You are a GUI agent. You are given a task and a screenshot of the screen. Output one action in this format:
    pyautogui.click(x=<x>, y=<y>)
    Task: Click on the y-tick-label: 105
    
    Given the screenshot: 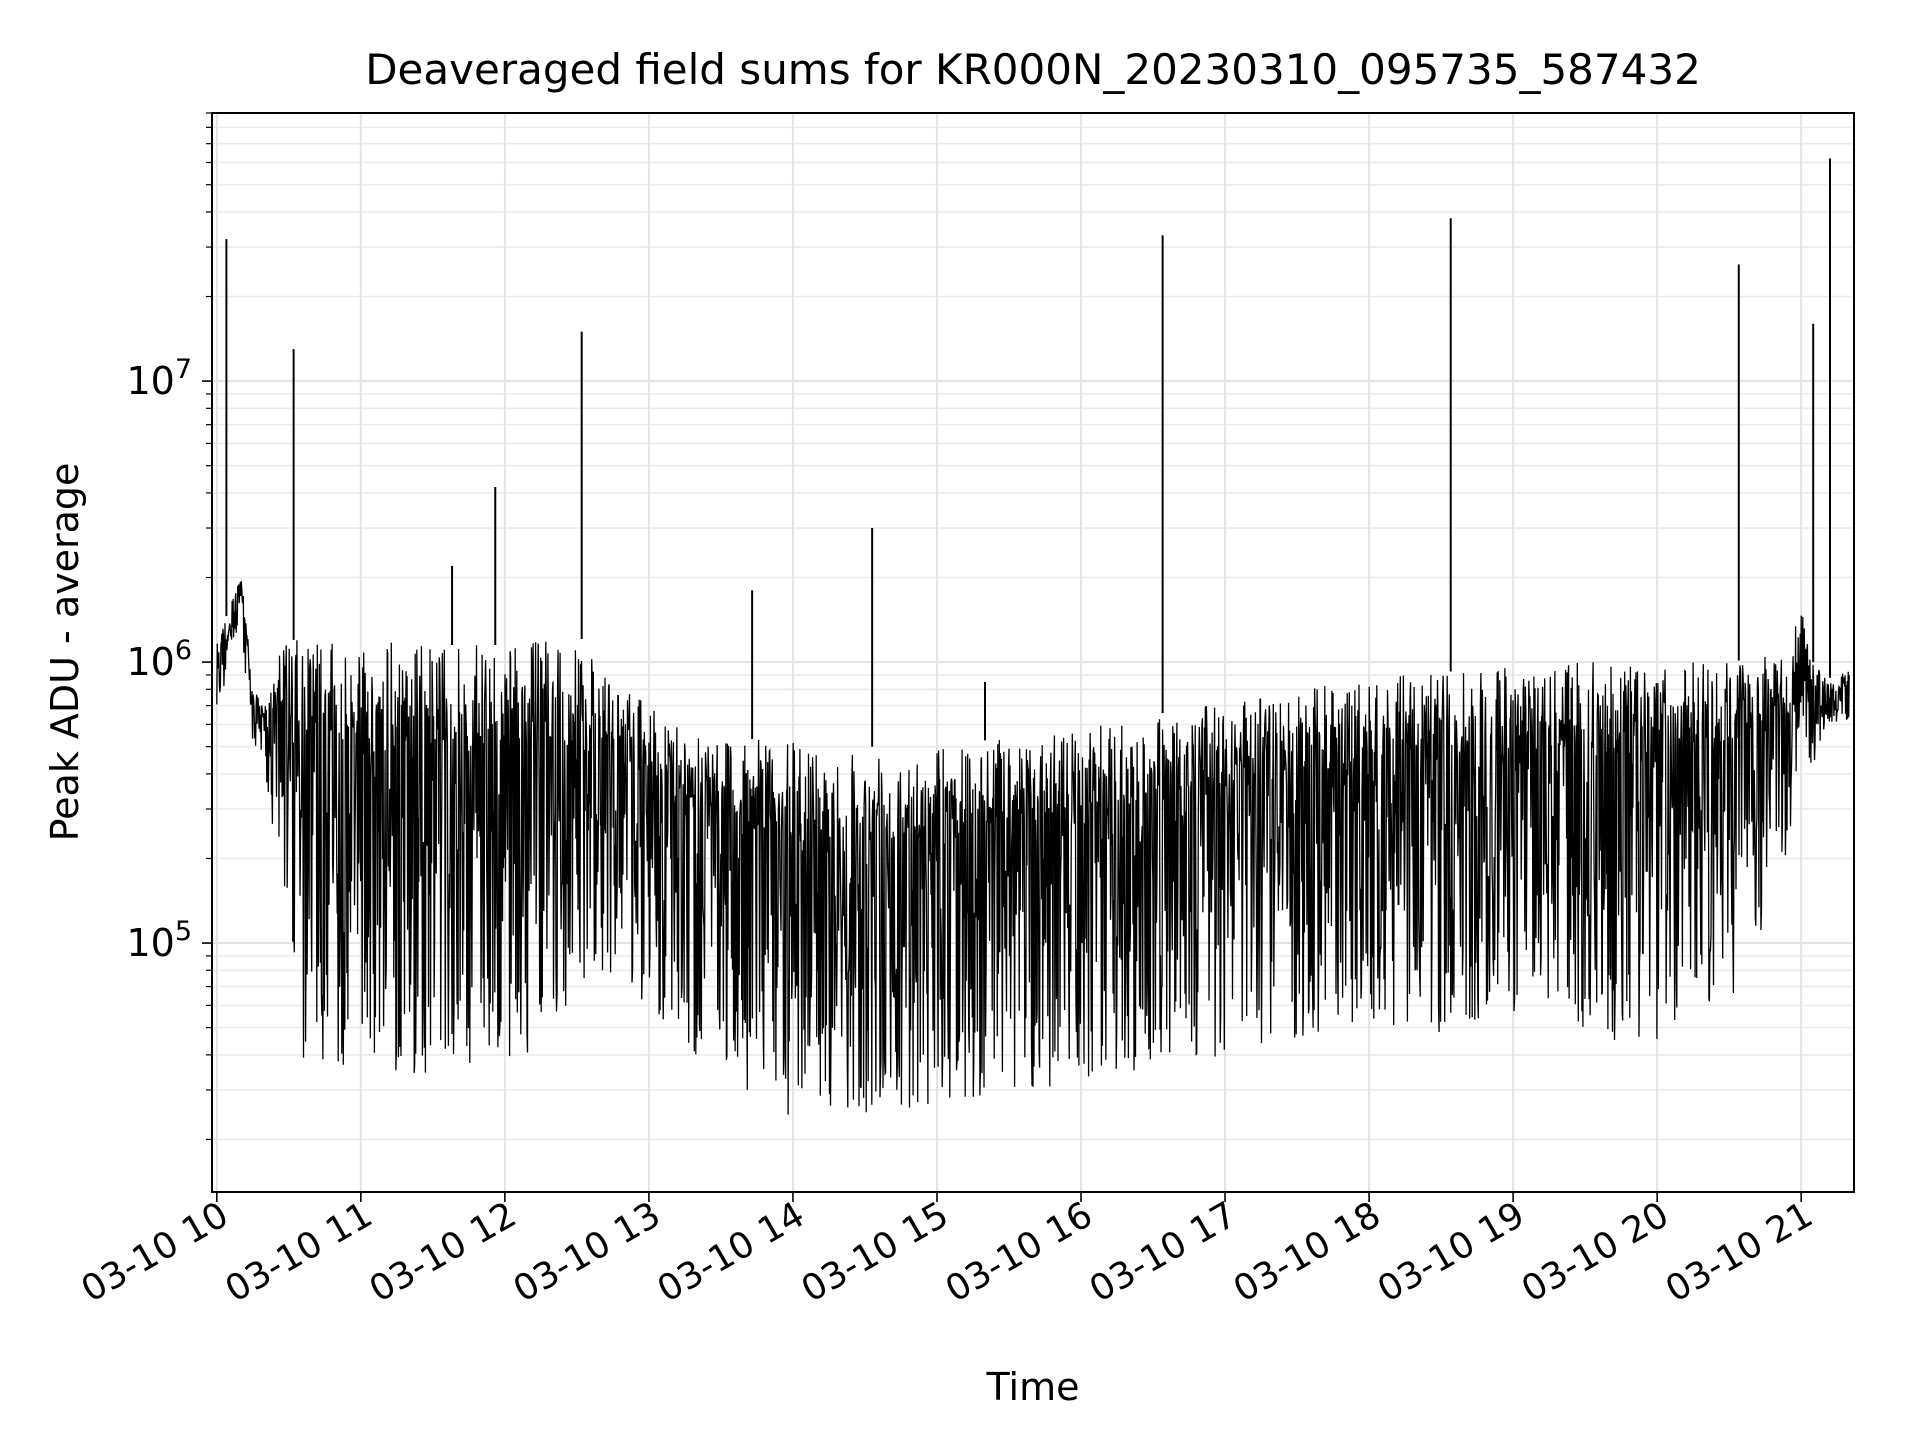 What is the action you would take?
    pyautogui.click(x=159, y=940)
    